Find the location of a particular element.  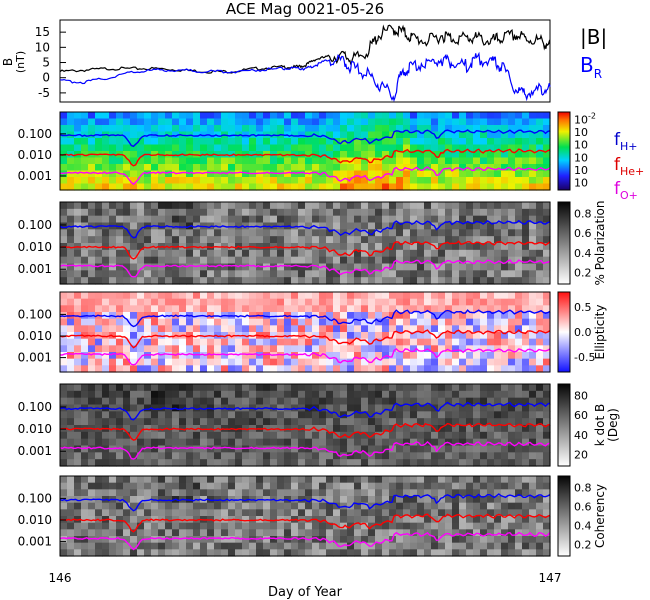

colorbar-tick-label: 80 is located at coordinates (581, 396).